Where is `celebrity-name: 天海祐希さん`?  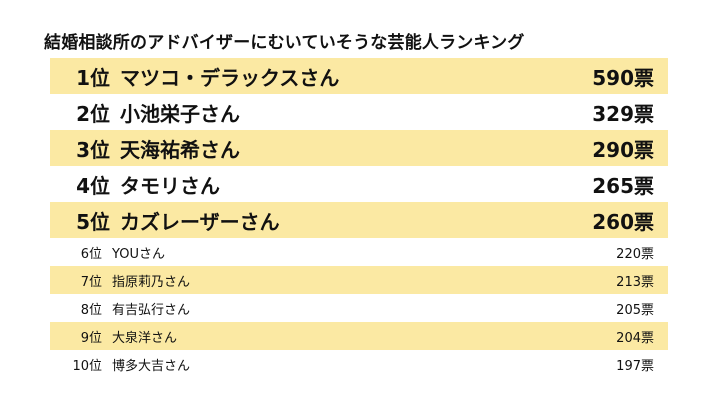 celebrity-name: 天海祐希さん is located at coordinates (180, 149).